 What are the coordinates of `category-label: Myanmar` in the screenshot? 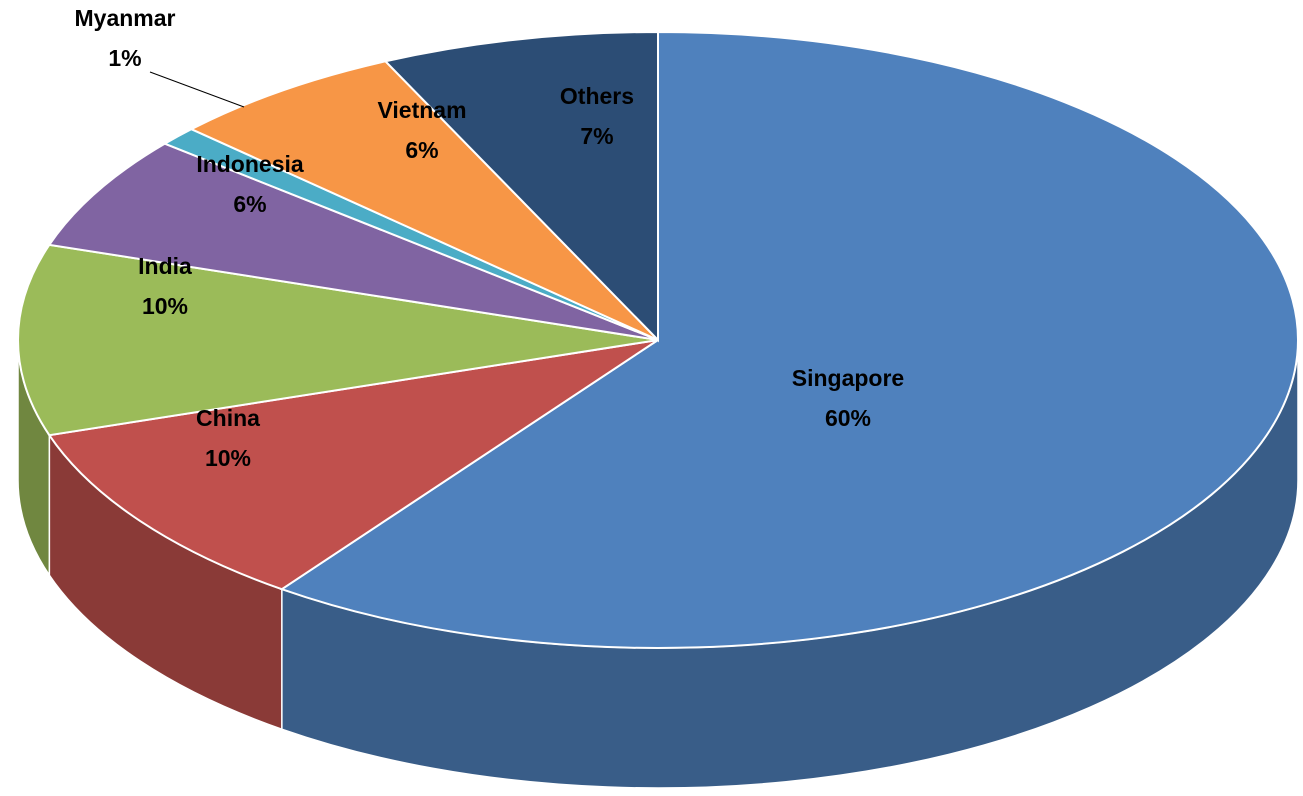 It's located at (125, 18).